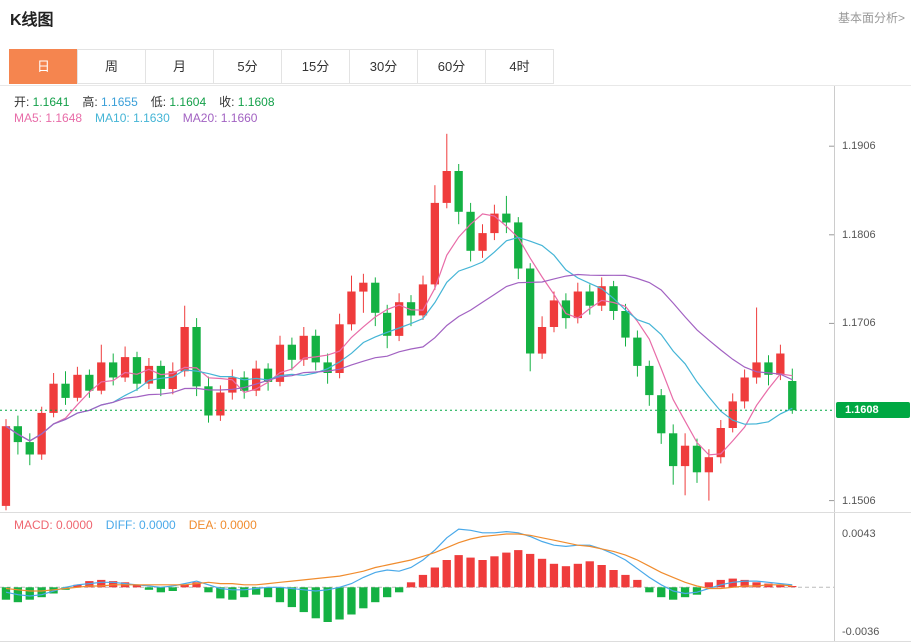  Describe the element at coordinates (873, 410) in the screenshot. I see `current-price-tag: 1.1608` at that location.